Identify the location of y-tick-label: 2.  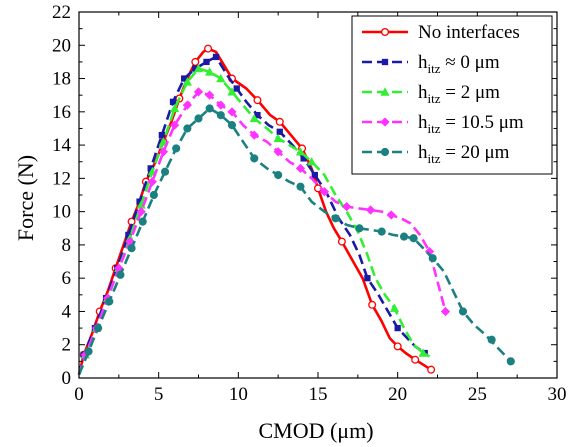
(67, 345).